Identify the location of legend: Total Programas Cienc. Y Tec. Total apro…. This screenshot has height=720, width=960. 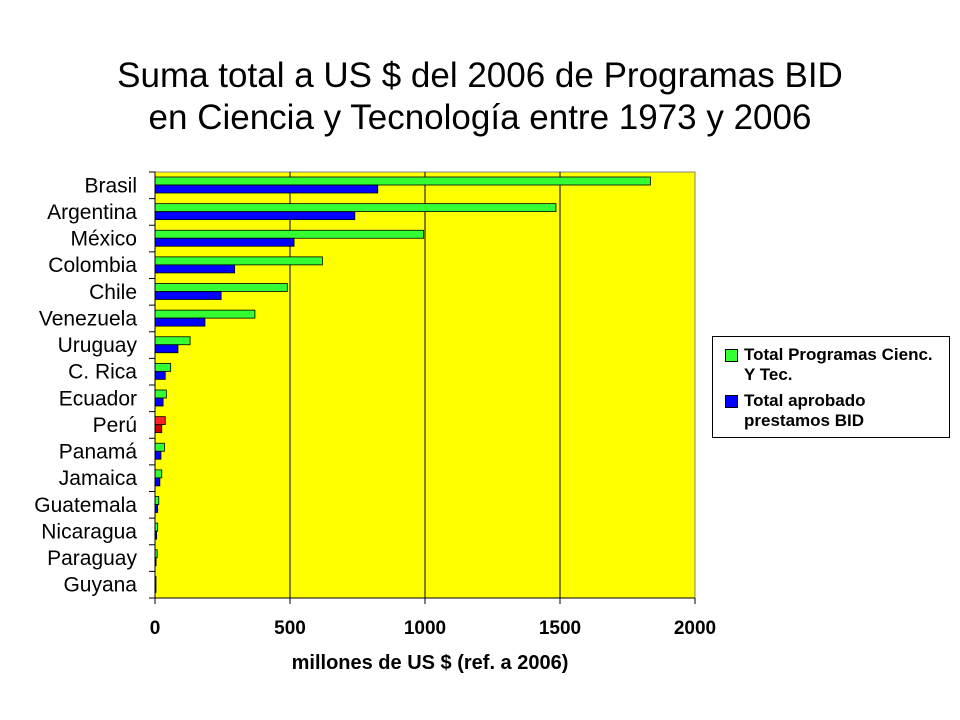
(831, 387).